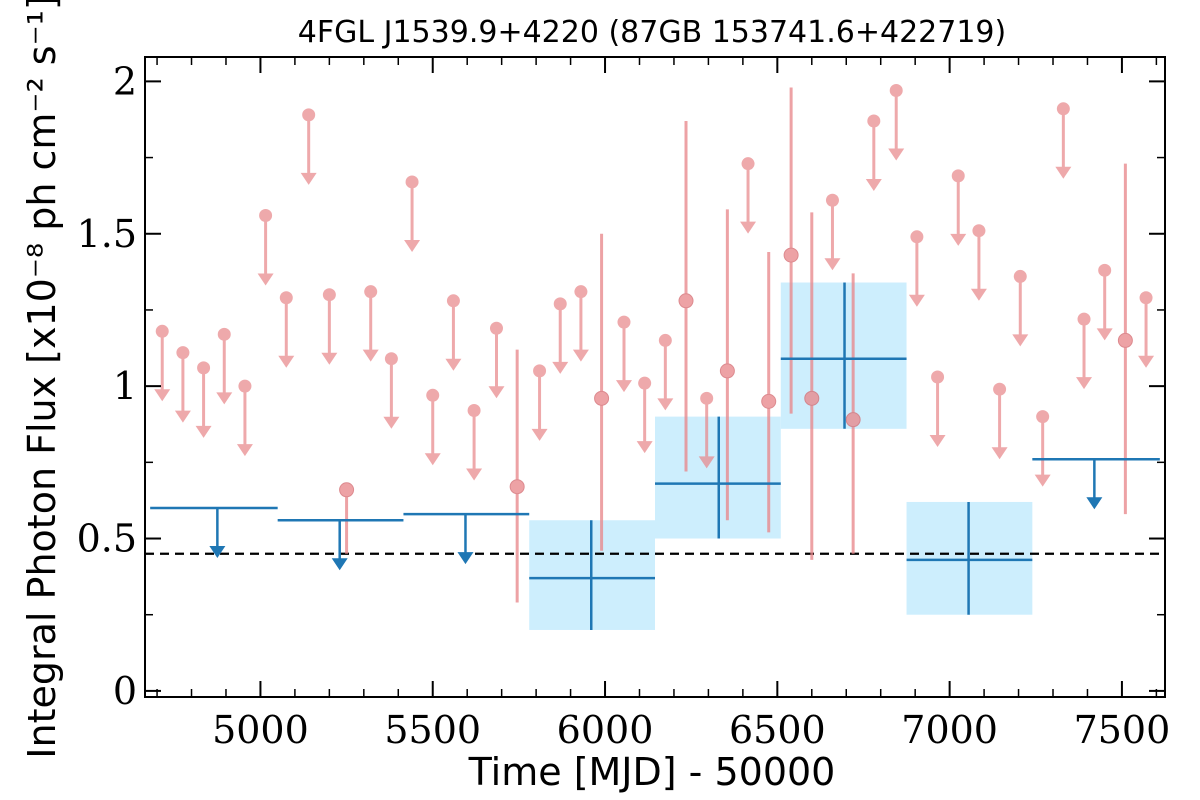 This screenshot has width=1200, height=800. I want to click on y-tick-label: 1, so click(125, 386).